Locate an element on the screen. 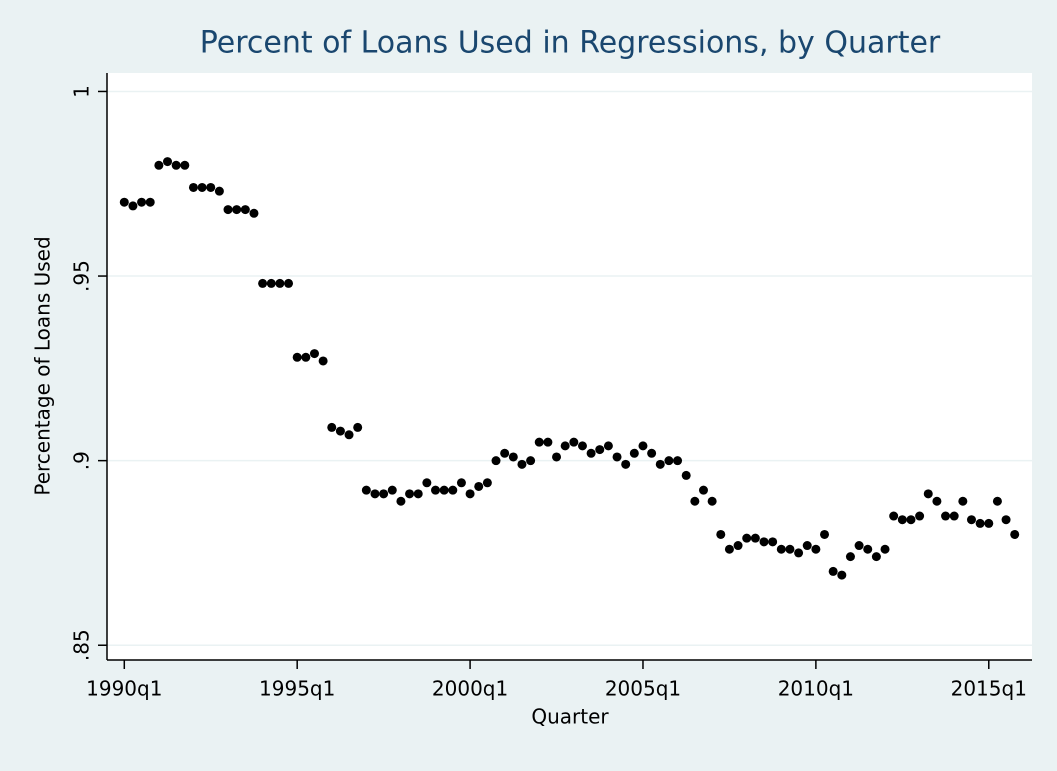 This screenshot has width=1057, height=771. x-tick-label: 2015q1 is located at coordinates (989, 689).